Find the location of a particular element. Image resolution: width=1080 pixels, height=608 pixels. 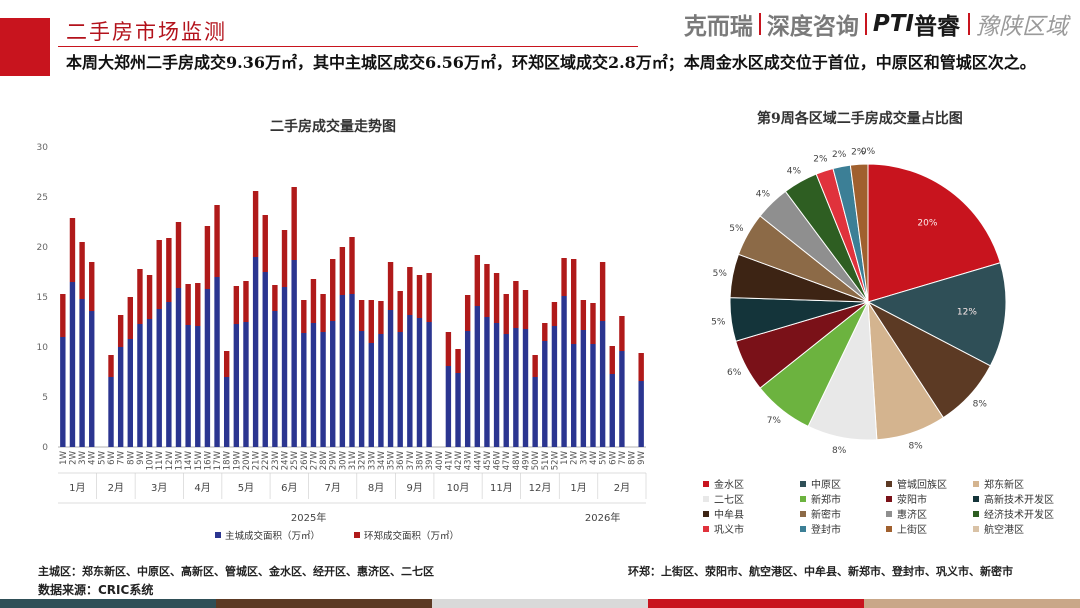

pie-legend-item: 航空港区 is located at coordinates (998, 528).